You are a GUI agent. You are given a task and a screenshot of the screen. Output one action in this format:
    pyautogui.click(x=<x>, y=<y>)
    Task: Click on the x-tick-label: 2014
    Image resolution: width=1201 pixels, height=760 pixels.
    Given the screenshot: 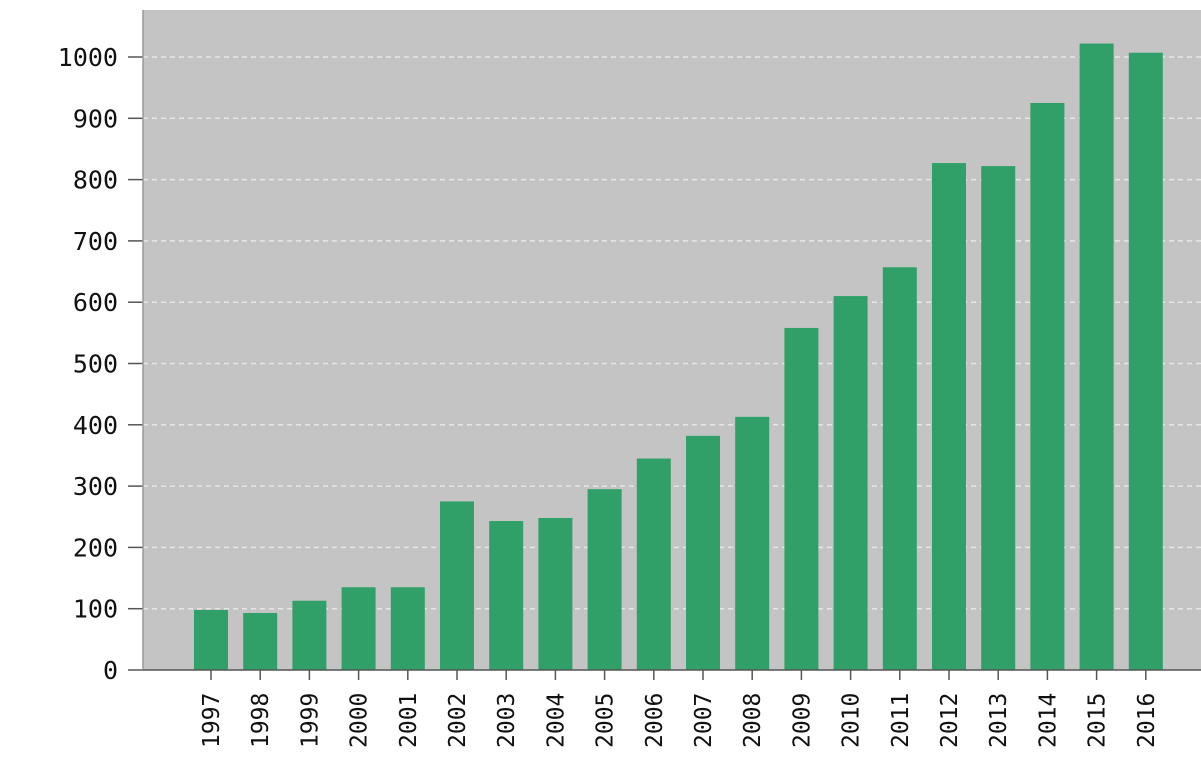 What is the action you would take?
    pyautogui.click(x=1048, y=720)
    